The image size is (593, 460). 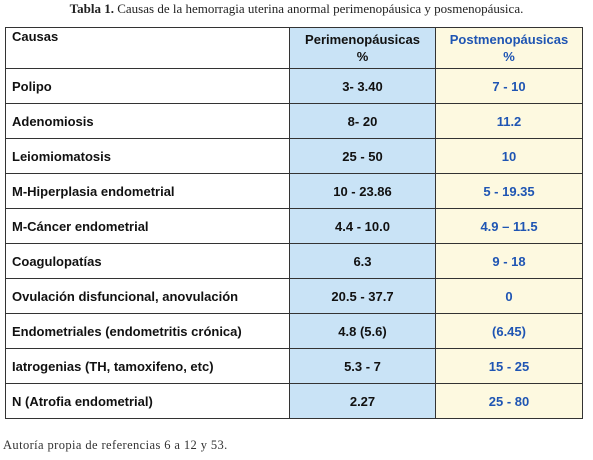 I want to click on table-row: Coagulopatías 6.3 9 - 18, so click(x=294, y=261).